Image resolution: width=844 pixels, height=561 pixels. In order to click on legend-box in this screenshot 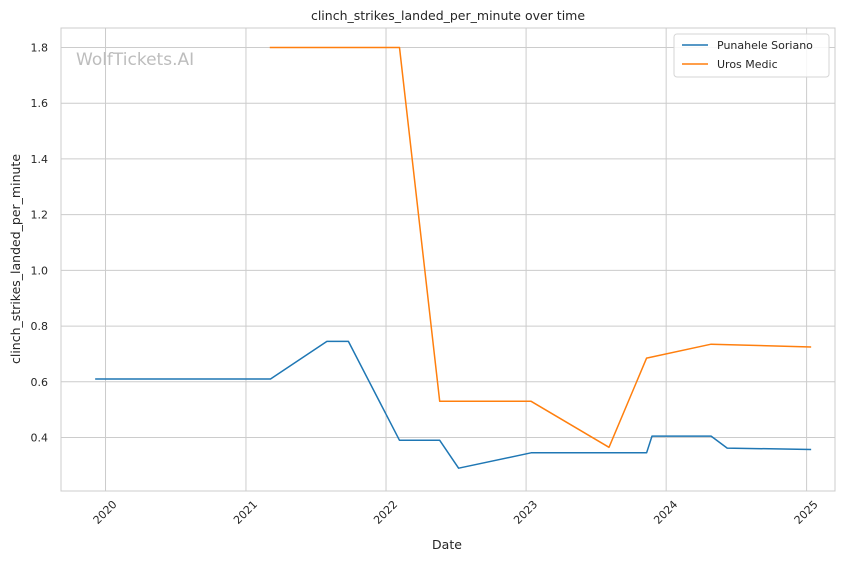, I will do `click(751, 55)`.